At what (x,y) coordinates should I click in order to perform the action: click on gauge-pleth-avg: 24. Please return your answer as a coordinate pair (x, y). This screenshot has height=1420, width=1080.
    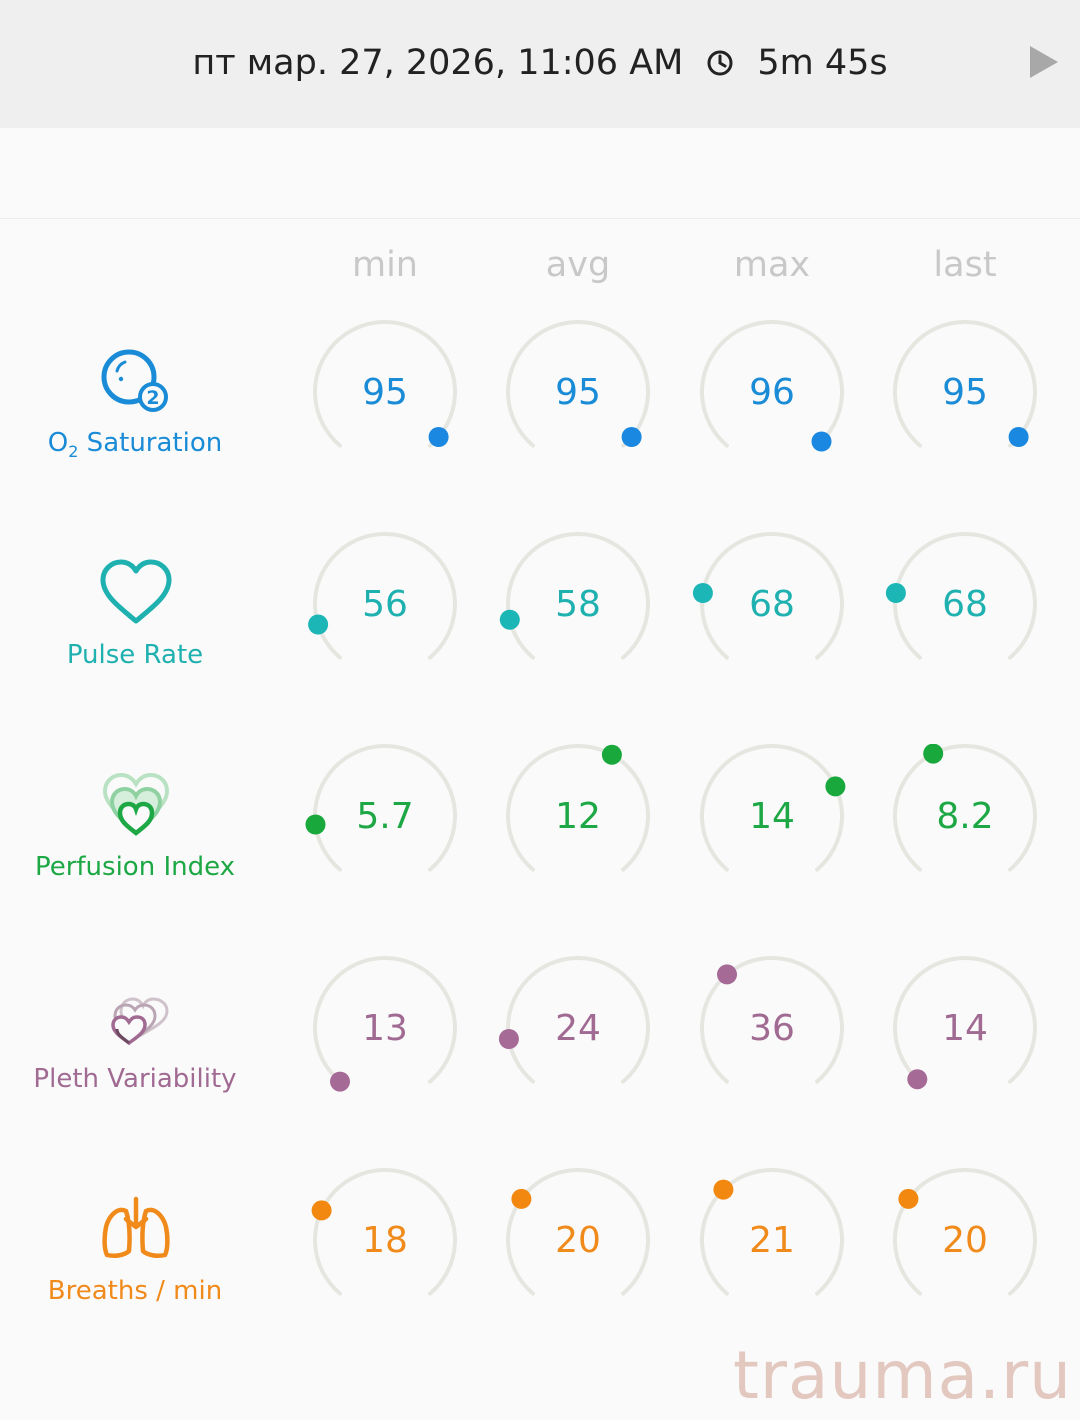
    Looking at the image, I should click on (578, 1036).